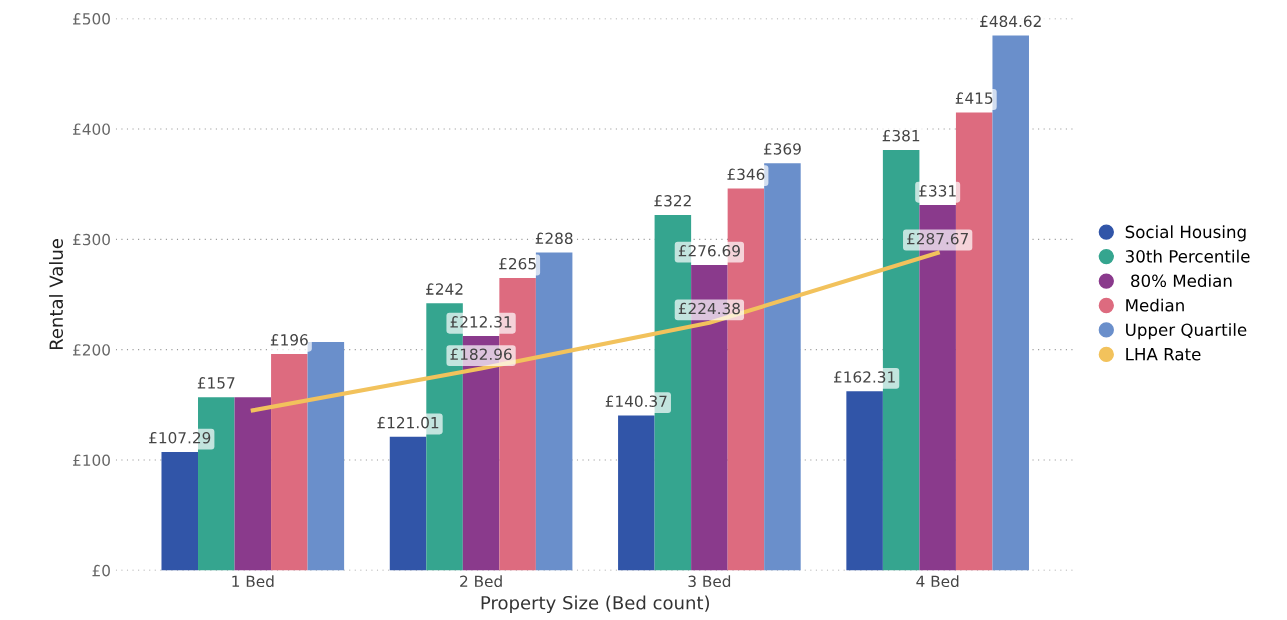 The width and height of the screenshot is (1287, 620). What do you see at coordinates (709, 581) in the screenshot?
I see `x-tick-label: 3 Bed` at bounding box center [709, 581].